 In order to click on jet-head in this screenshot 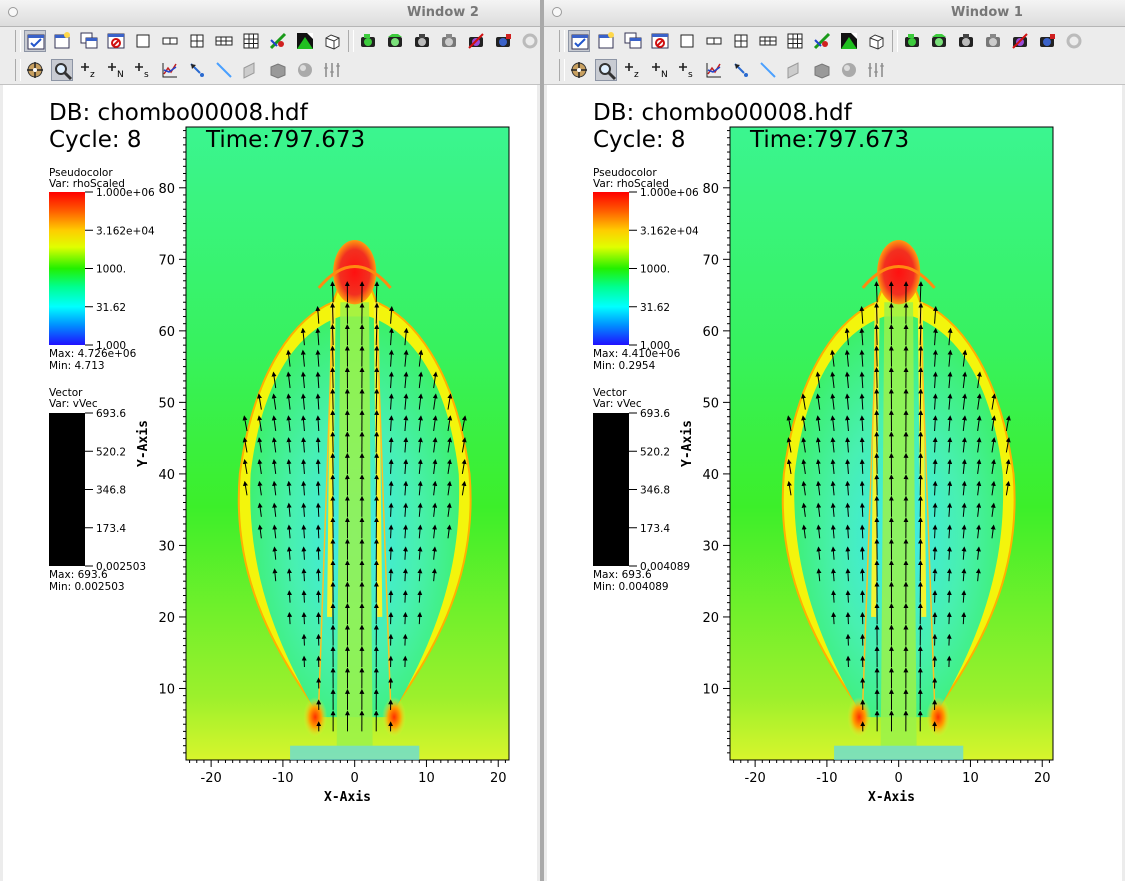, I will do `click(899, 272)`.